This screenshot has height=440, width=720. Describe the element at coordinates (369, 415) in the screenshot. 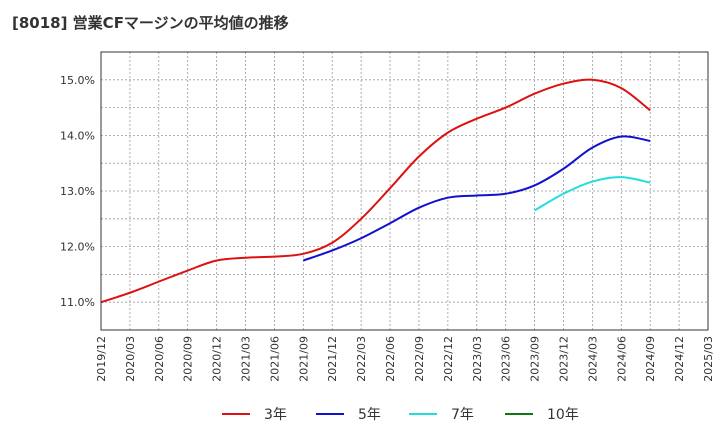

I see `legend-label-1: 5年` at that location.